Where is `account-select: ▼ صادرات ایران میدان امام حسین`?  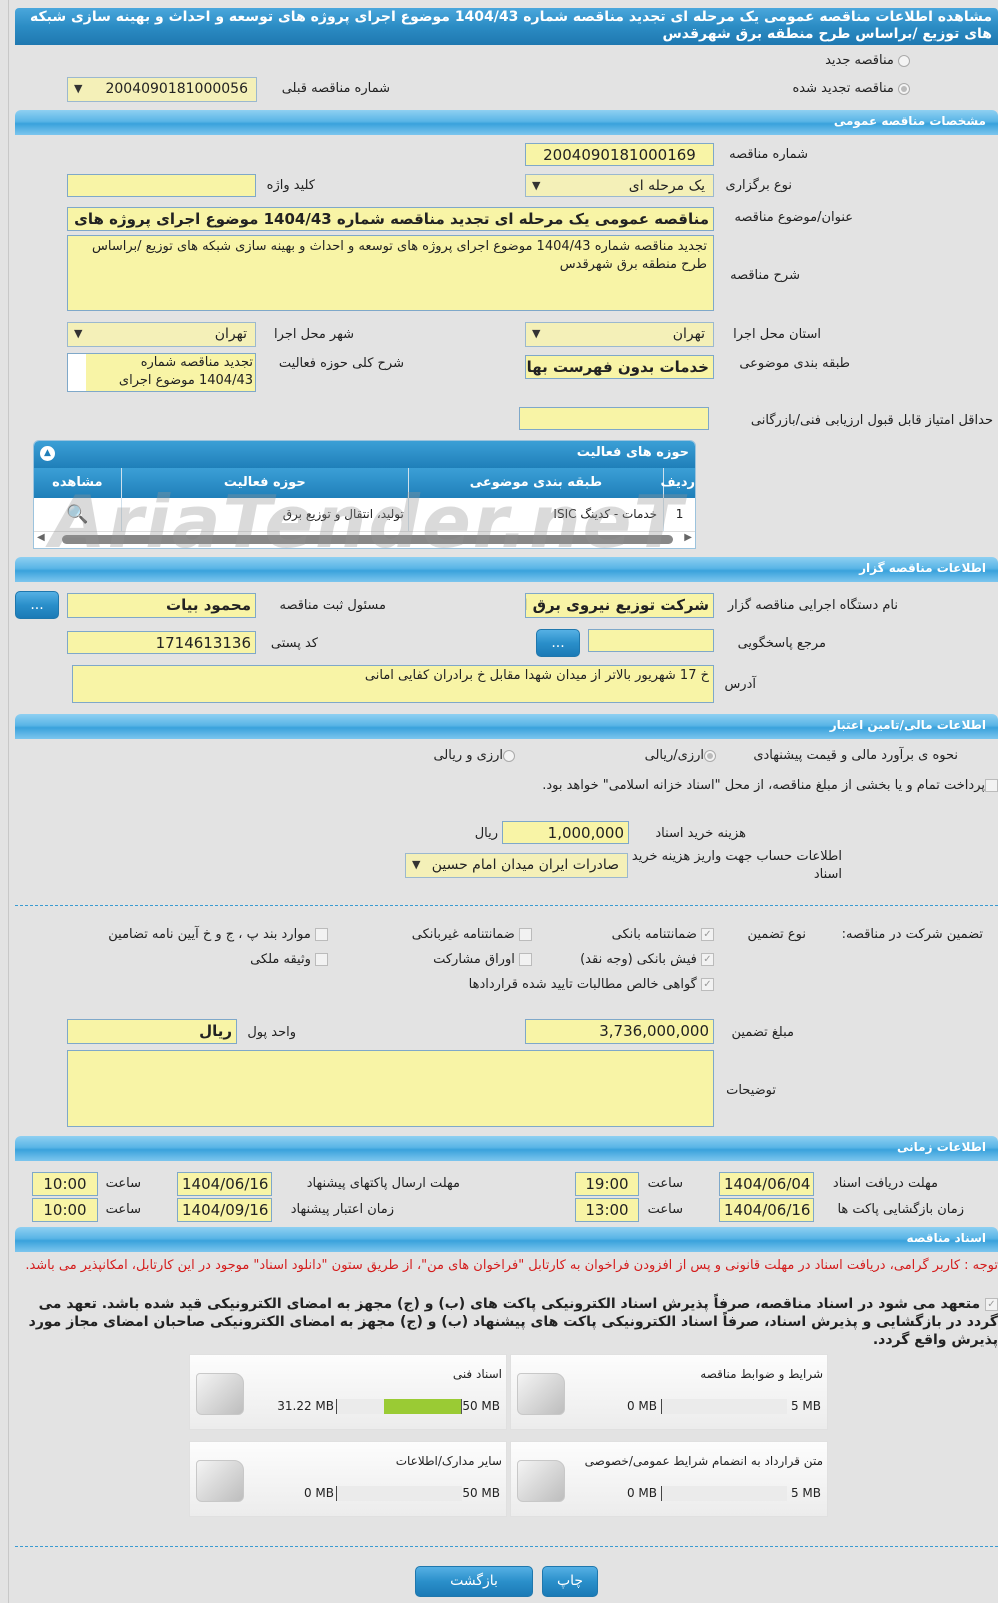
account-select: ▼ صادرات ایران میدان امام حسین is located at coordinates (516, 865).